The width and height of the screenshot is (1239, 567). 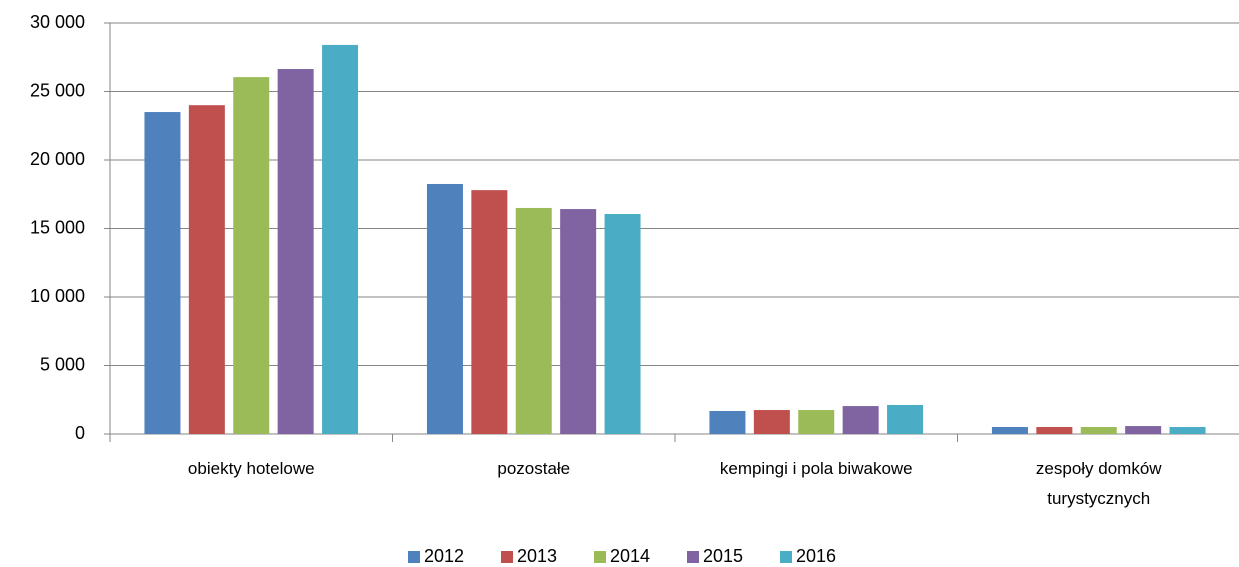 I want to click on legend-label: 2015, so click(x=723, y=556).